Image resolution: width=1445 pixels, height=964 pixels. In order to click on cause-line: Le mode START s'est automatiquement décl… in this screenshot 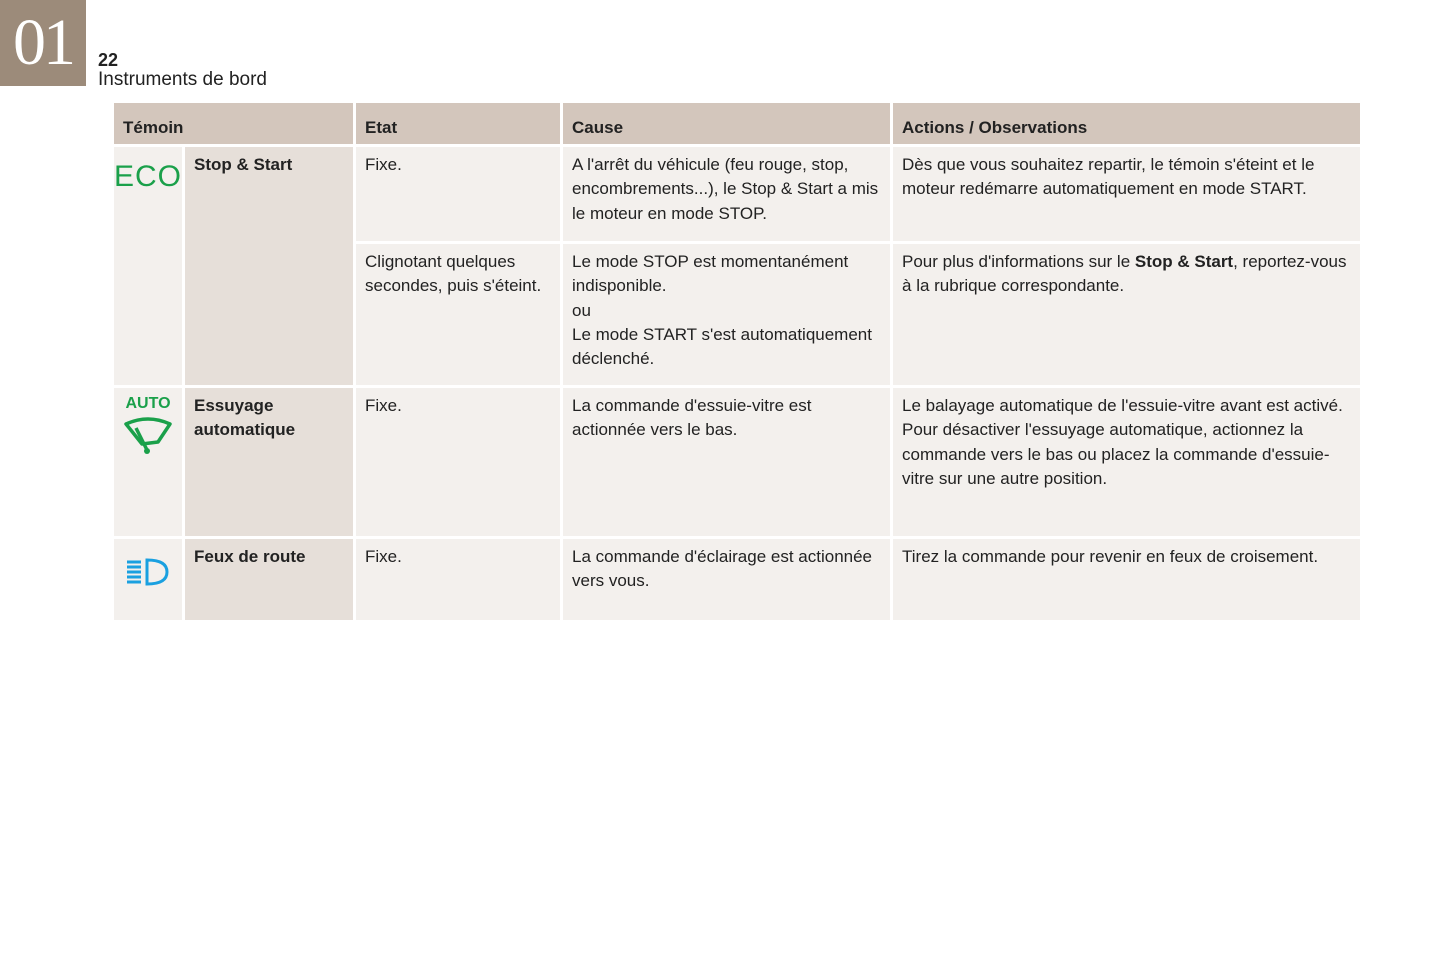, I will do `click(722, 346)`.